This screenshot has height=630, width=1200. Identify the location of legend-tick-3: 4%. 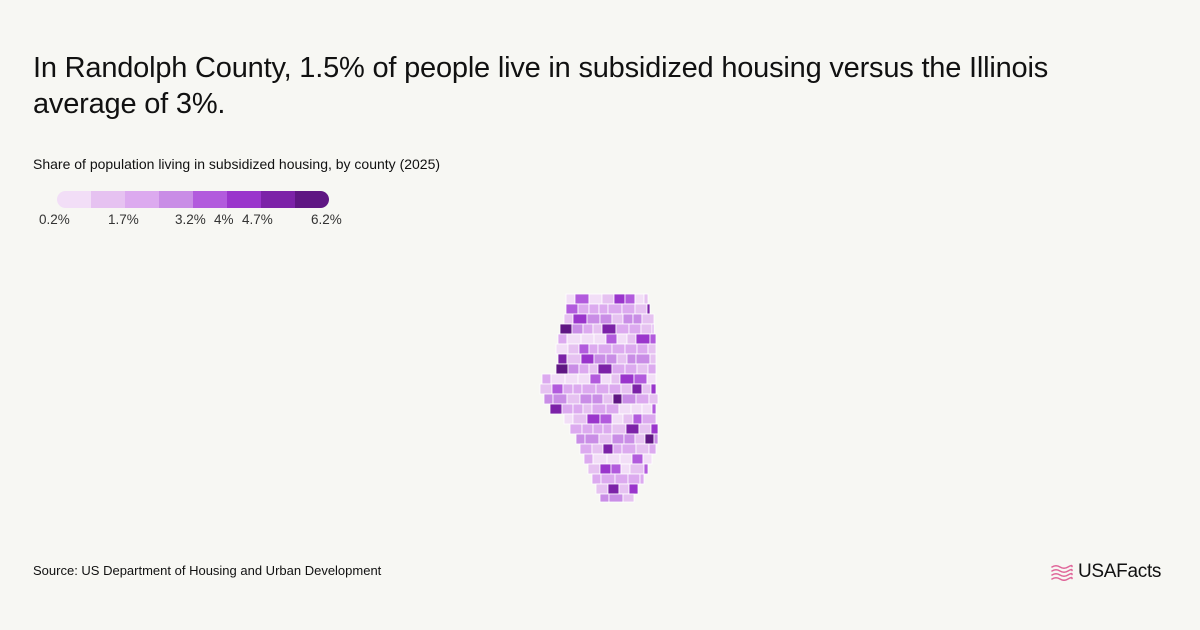
(224, 219).